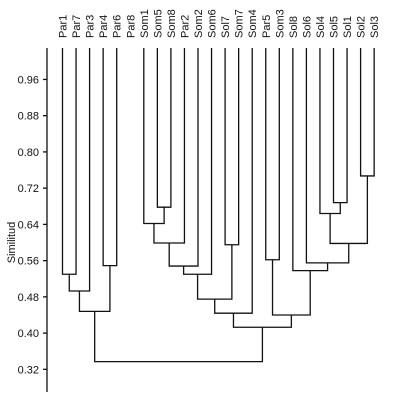  What do you see at coordinates (28, 370) in the screenshot?
I see `y-tick-label: 0.32` at bounding box center [28, 370].